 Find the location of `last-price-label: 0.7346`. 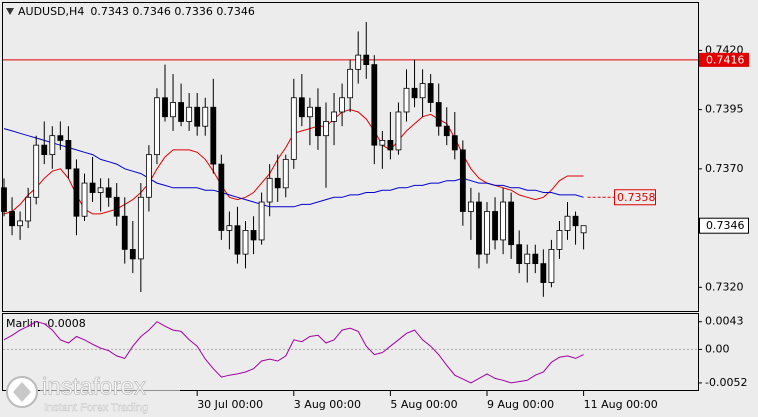

last-price-label: 0.7346 is located at coordinates (725, 225).